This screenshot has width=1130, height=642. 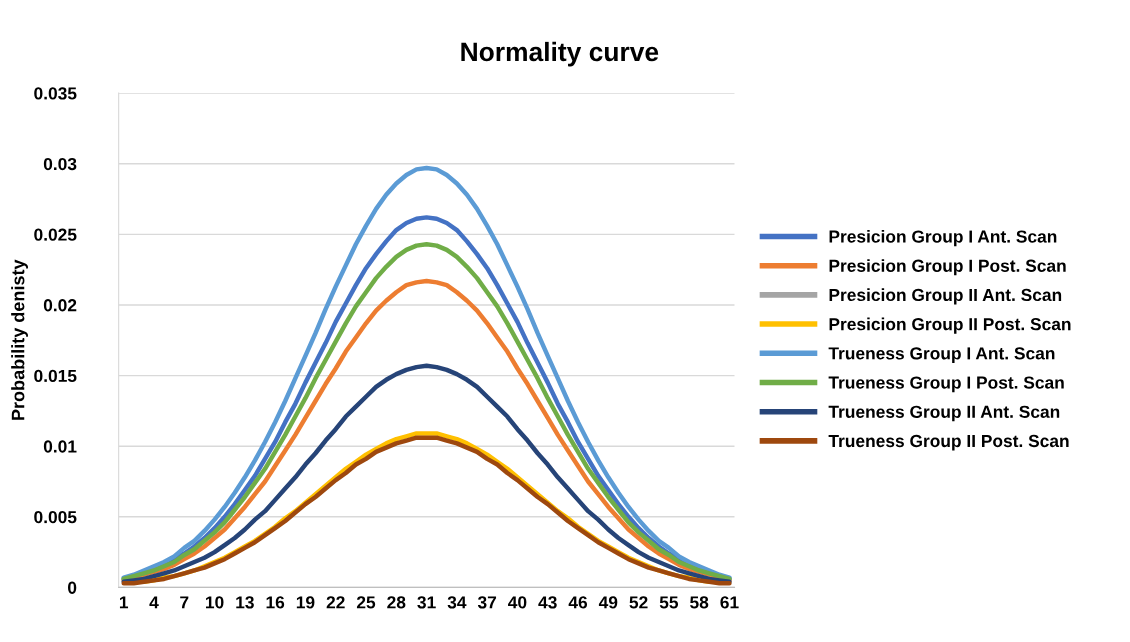 What do you see at coordinates (946, 384) in the screenshot?
I see `legend-label: Trueness Group I Post. Scan` at bounding box center [946, 384].